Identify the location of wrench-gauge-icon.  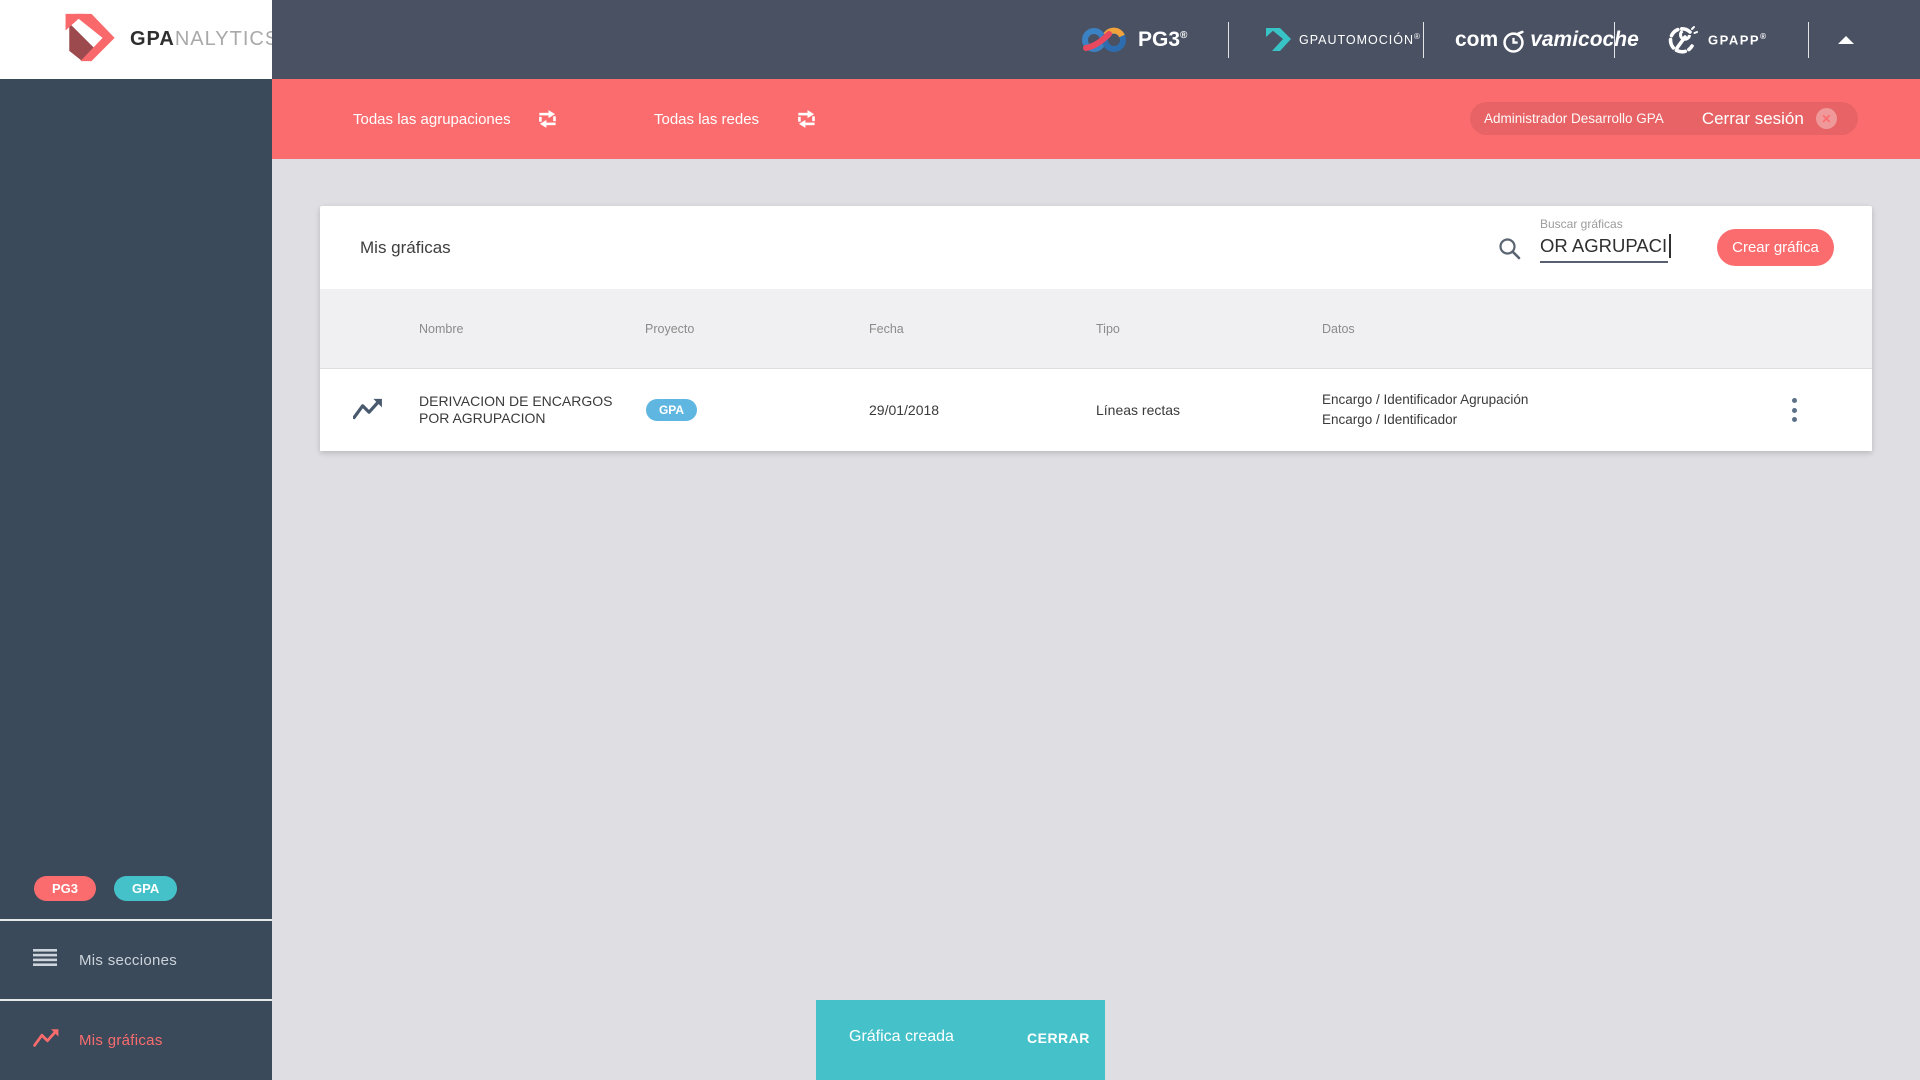
(1683, 39).